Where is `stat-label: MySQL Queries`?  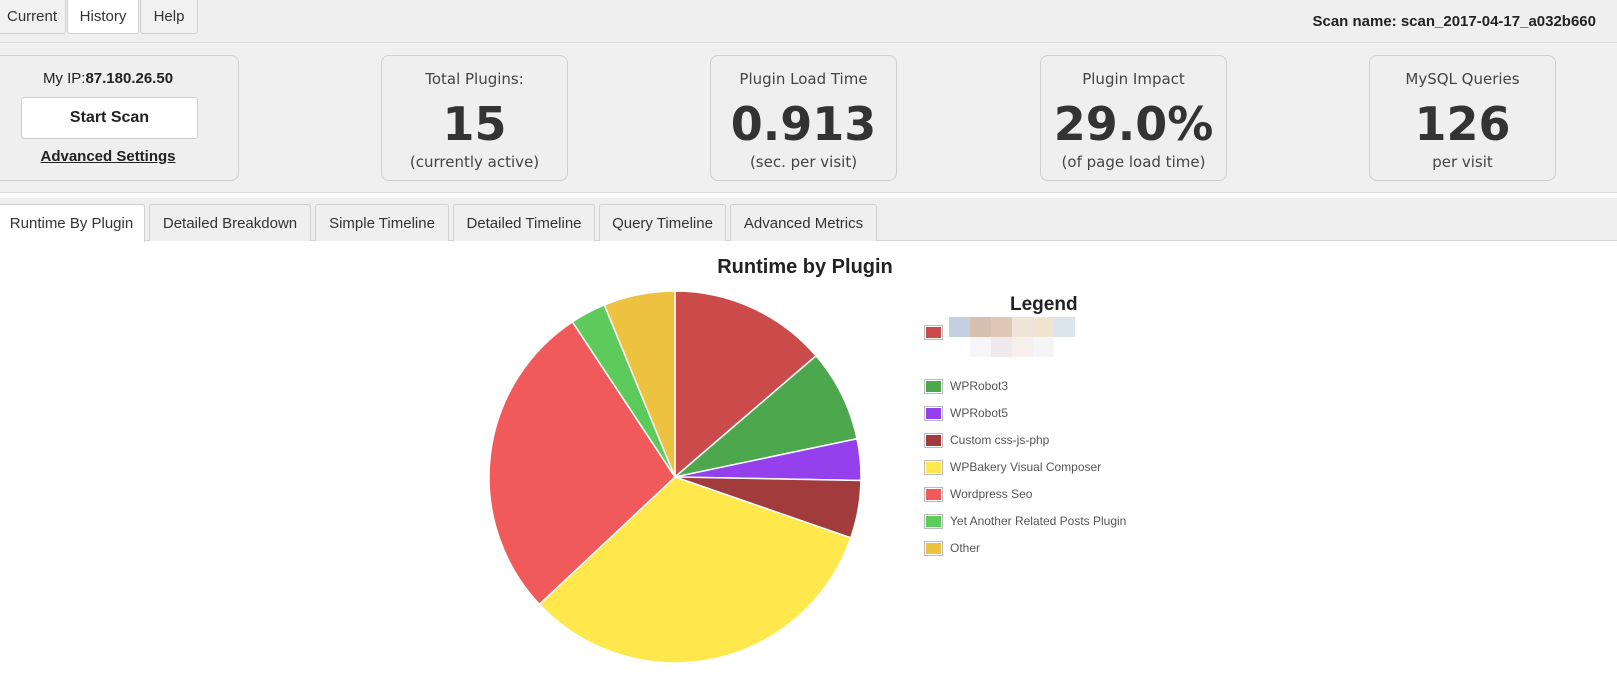 stat-label: MySQL Queries is located at coordinates (1462, 79).